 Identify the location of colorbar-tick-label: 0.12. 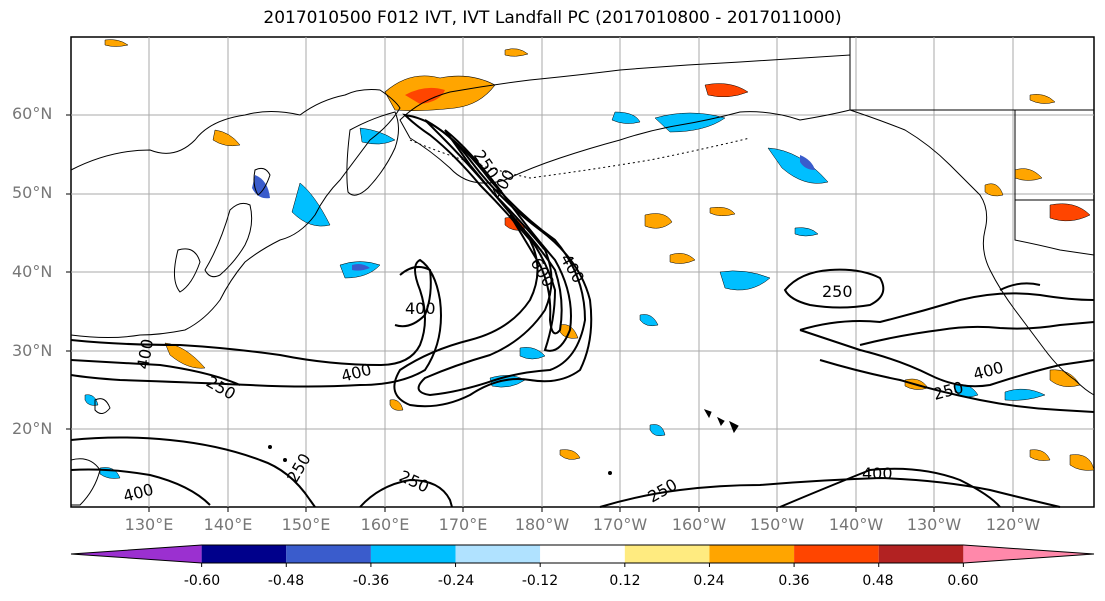
(625, 581).